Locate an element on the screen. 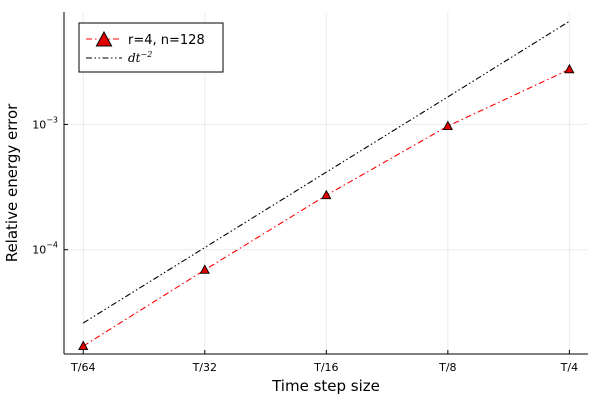 This screenshot has height=400, width=600. y-axis-label: Relative energy error is located at coordinates (12, 182).